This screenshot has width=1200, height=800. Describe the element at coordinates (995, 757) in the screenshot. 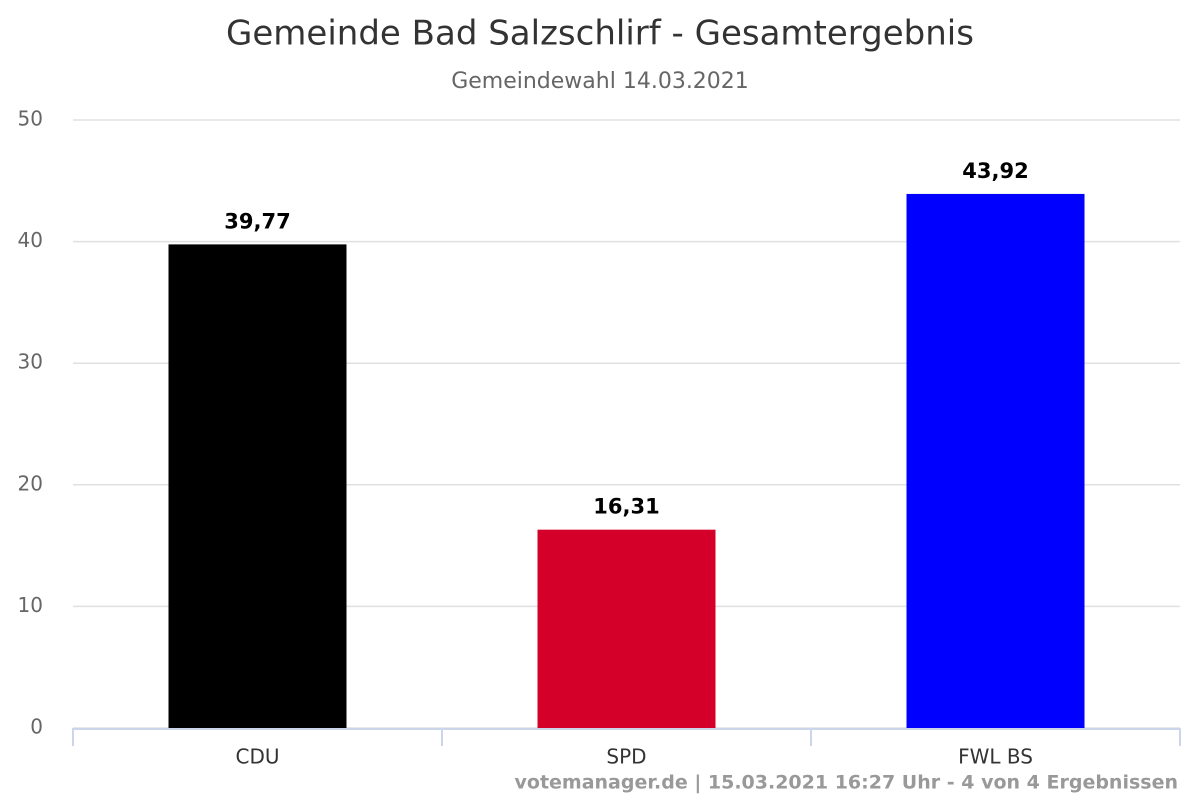

I see `x-tick-label: FWL BS` at that location.